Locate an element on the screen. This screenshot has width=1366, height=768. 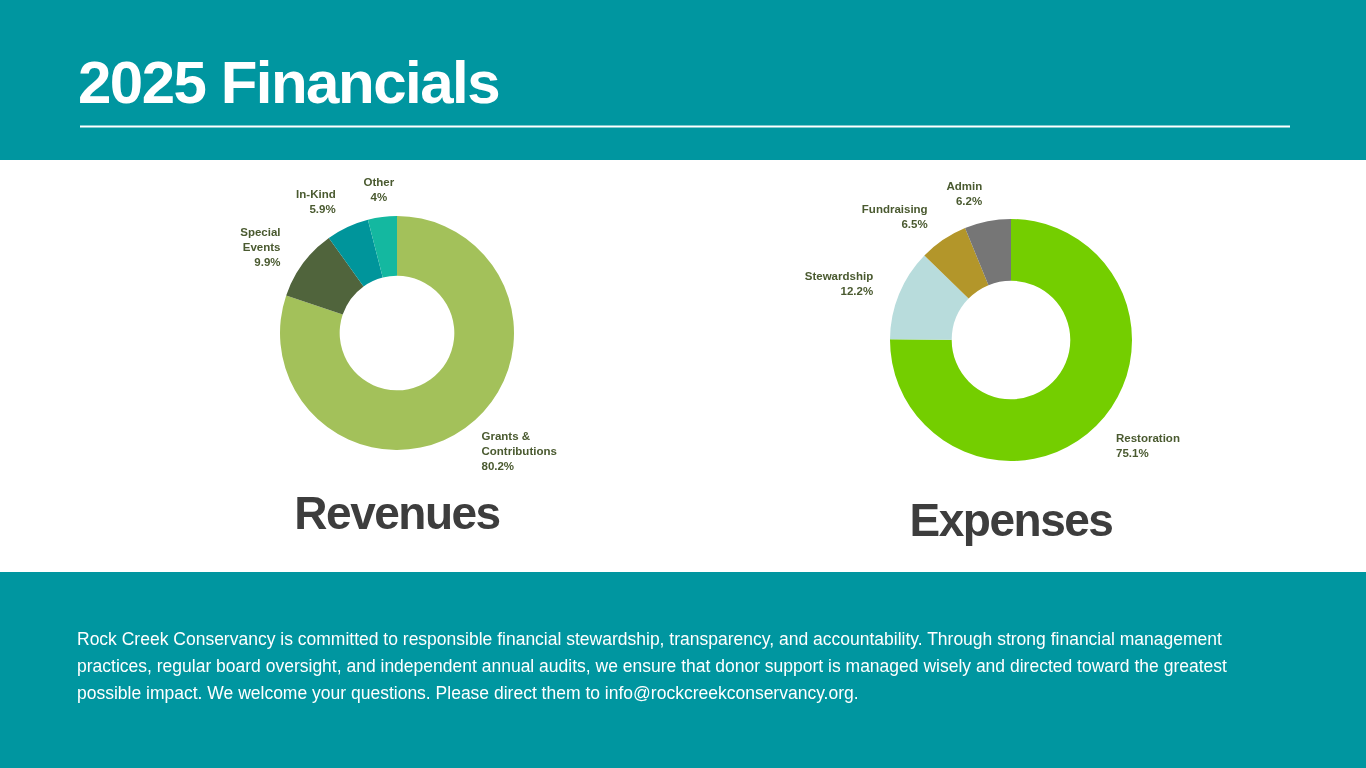
slice-label: Stewardship is located at coordinates (839, 275).